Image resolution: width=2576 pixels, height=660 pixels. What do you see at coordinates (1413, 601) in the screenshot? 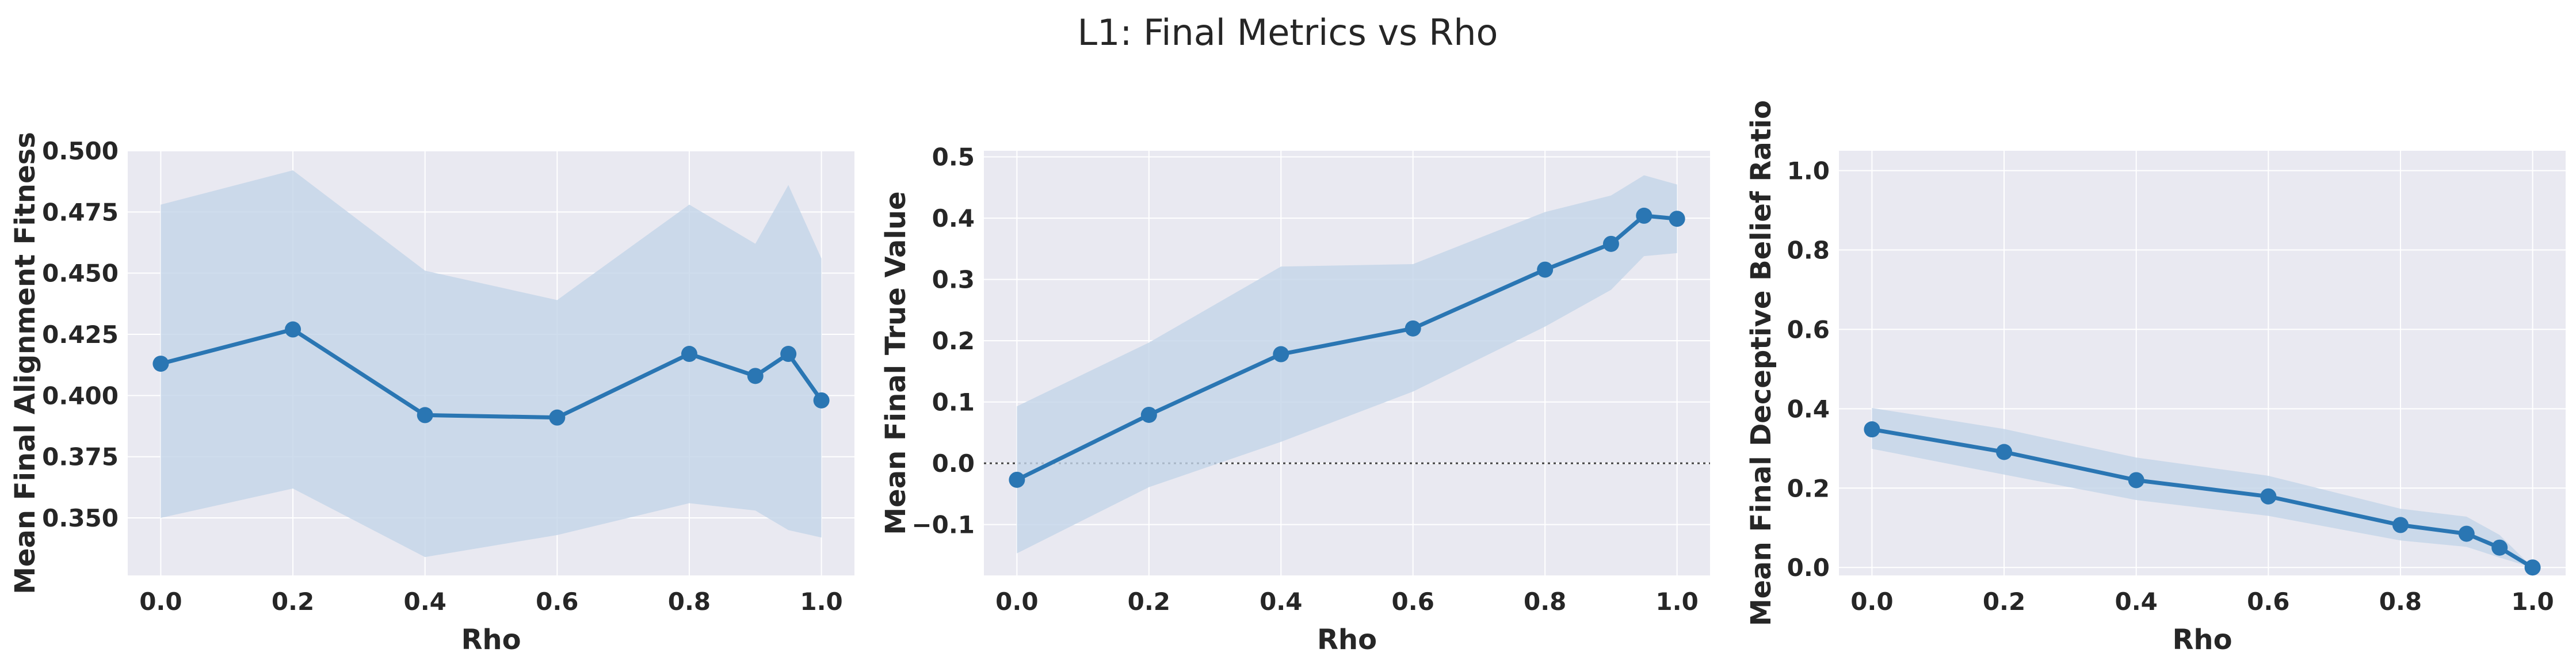
I see `chart-1-x-tick-label: 0.6` at bounding box center [1413, 601].